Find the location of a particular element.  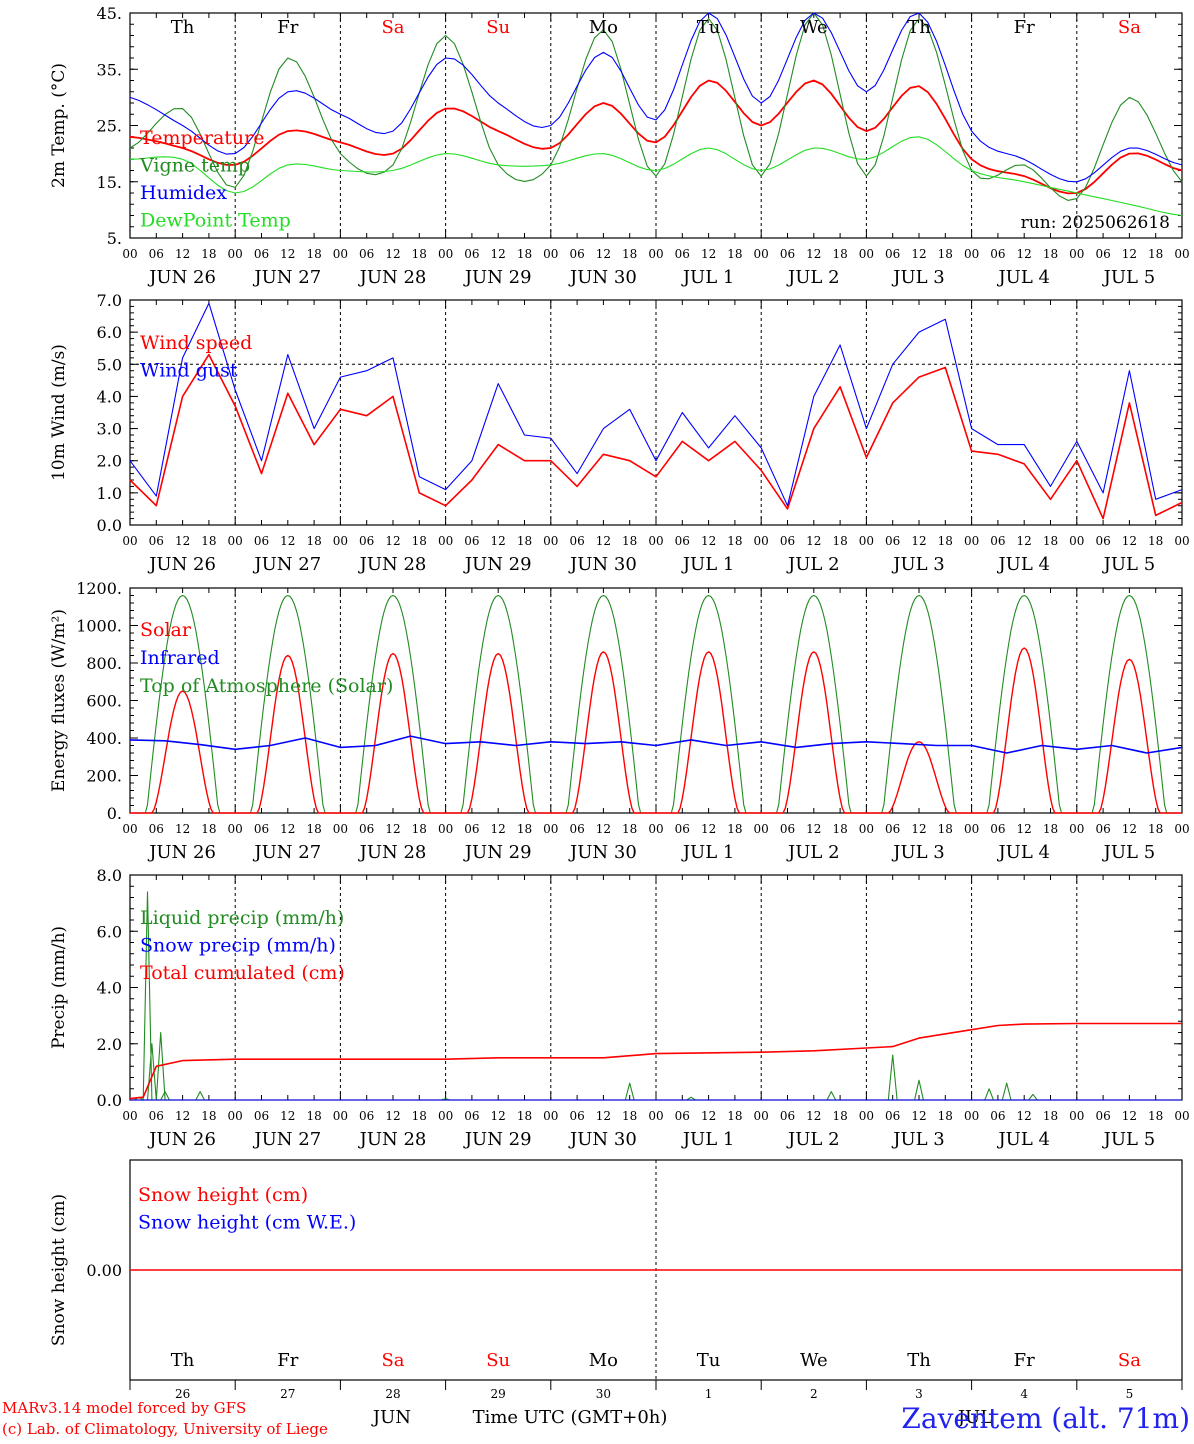

weekday-label: Mo is located at coordinates (603, 1360).